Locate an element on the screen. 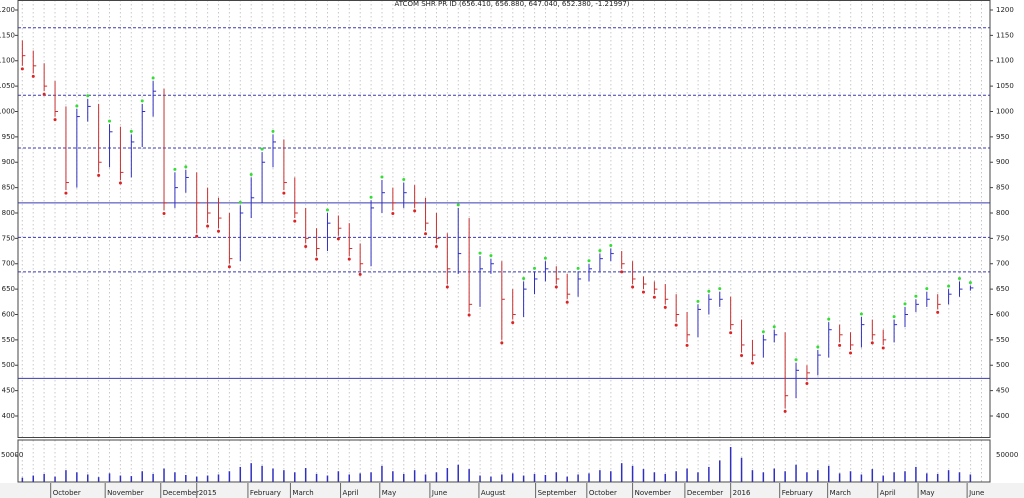 Image resolution: width=1024 pixels, height=498 pixels. x-tick-label: 2015 is located at coordinates (208, 493).